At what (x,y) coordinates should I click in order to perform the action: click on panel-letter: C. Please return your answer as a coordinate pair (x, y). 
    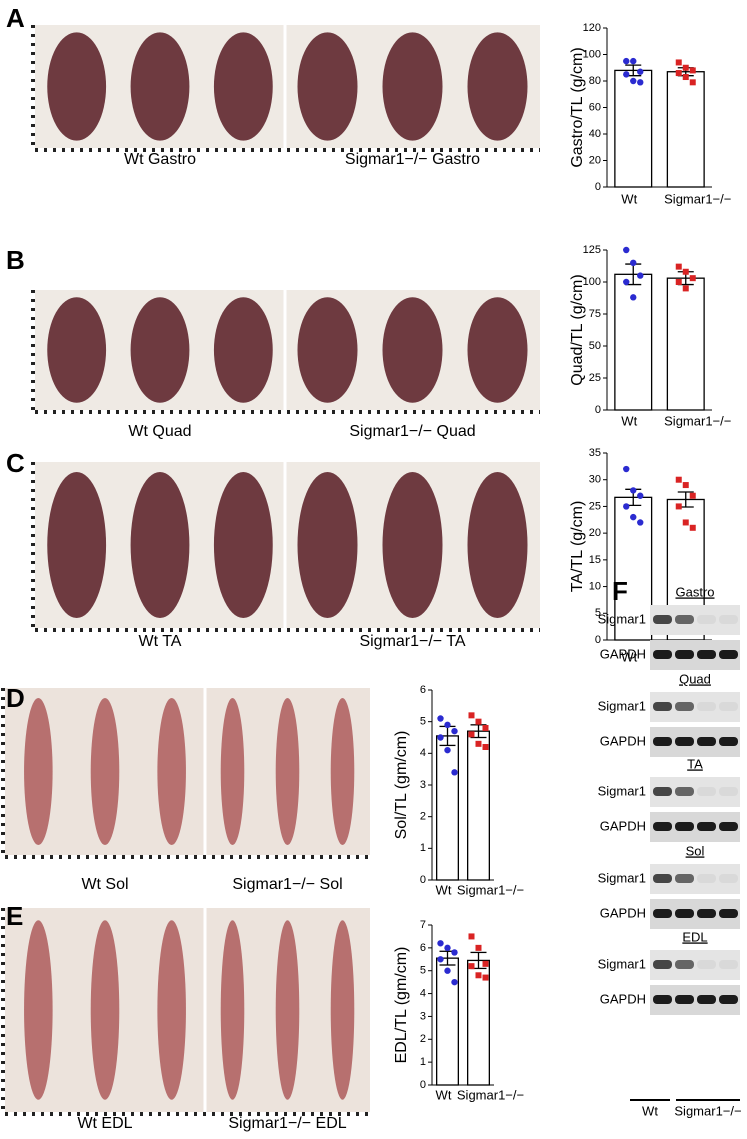
    Looking at the image, I should click on (15, 463).